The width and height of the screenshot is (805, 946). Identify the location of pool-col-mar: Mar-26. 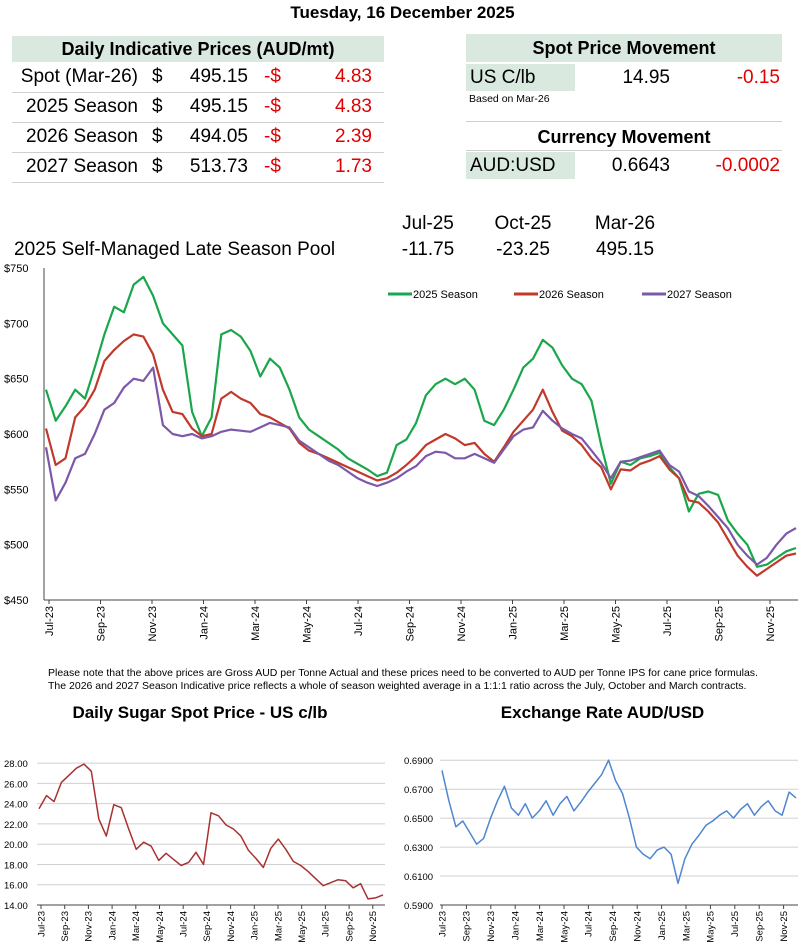
(625, 223).